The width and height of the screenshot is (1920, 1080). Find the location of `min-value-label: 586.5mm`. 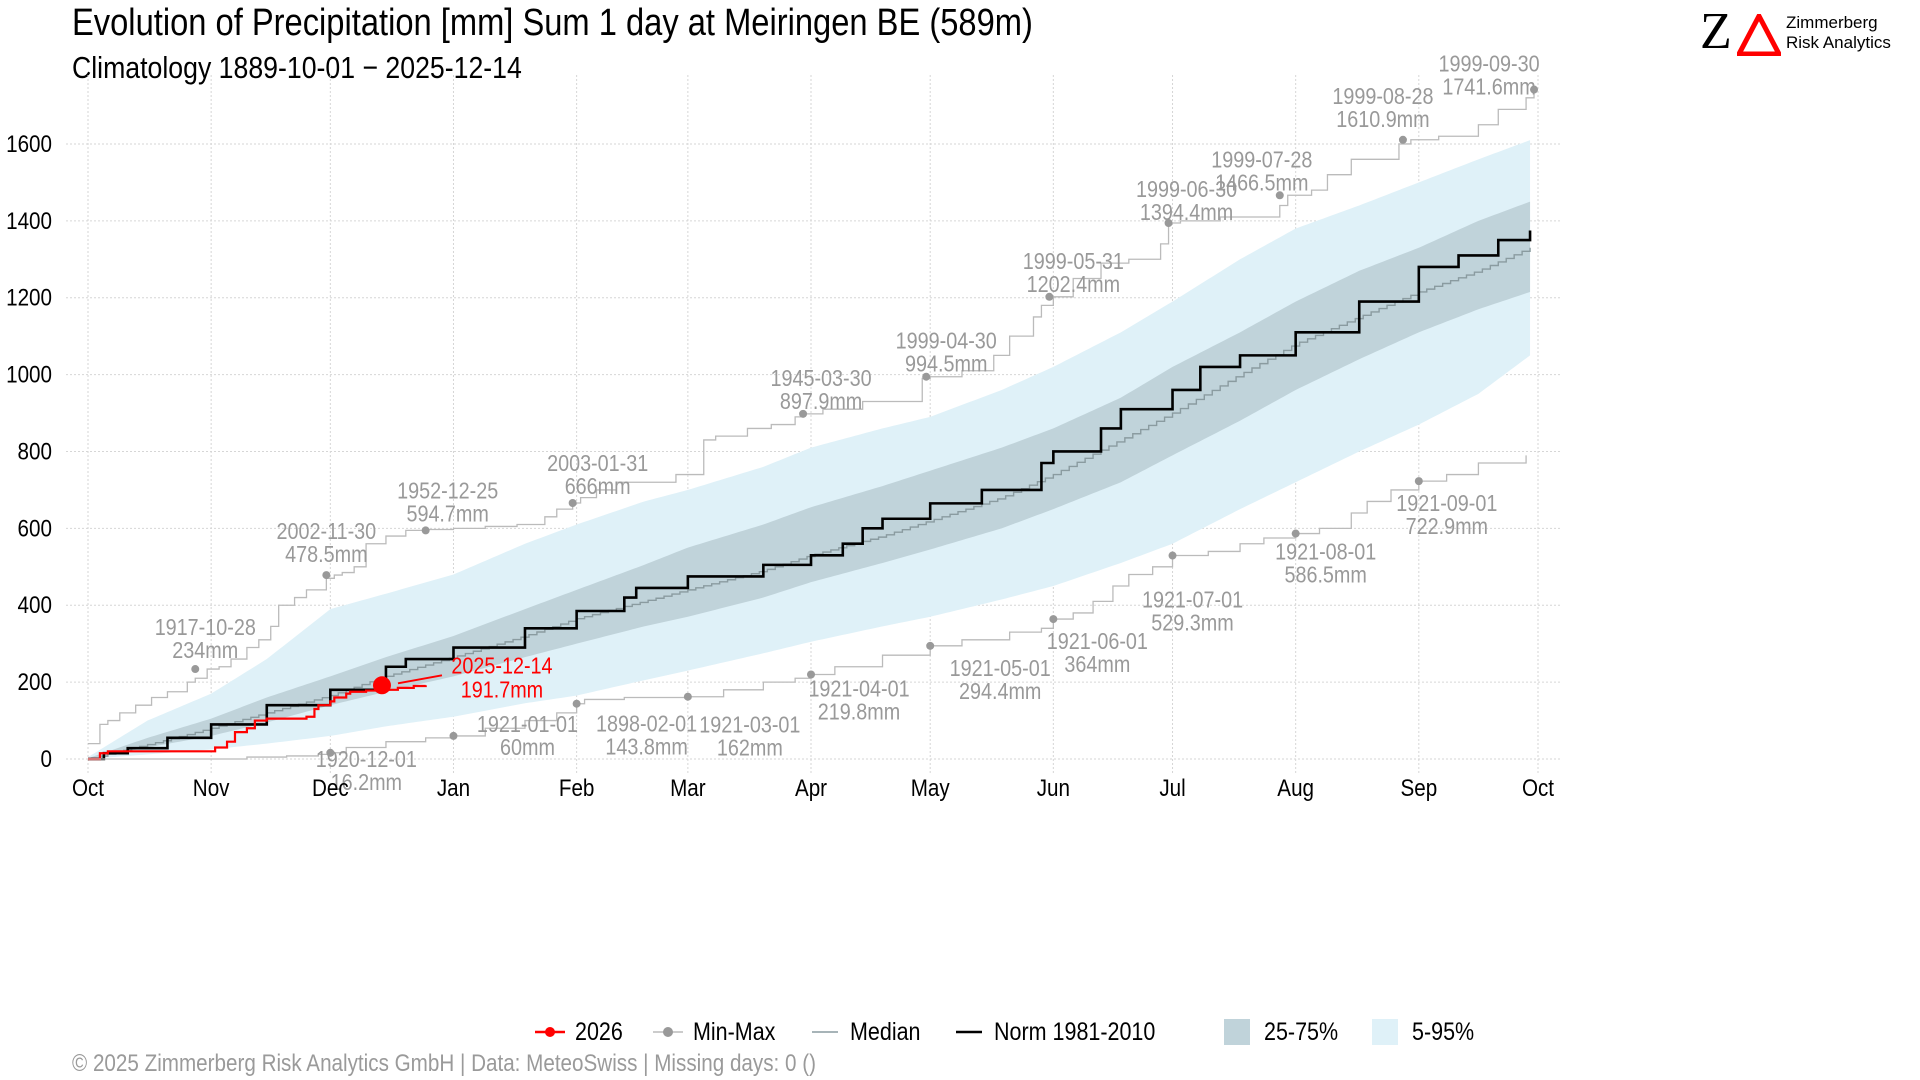

min-value-label: 586.5mm is located at coordinates (1325, 575).